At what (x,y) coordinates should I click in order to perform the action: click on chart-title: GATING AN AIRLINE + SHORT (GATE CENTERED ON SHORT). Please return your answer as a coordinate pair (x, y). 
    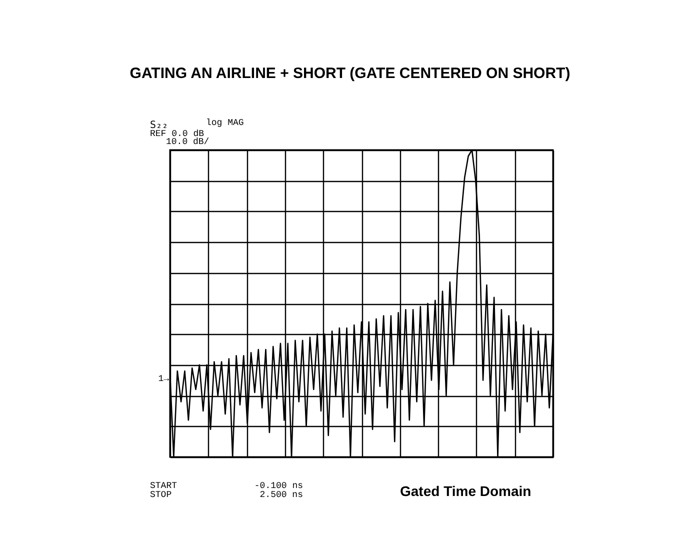
    Looking at the image, I should click on (350, 73).